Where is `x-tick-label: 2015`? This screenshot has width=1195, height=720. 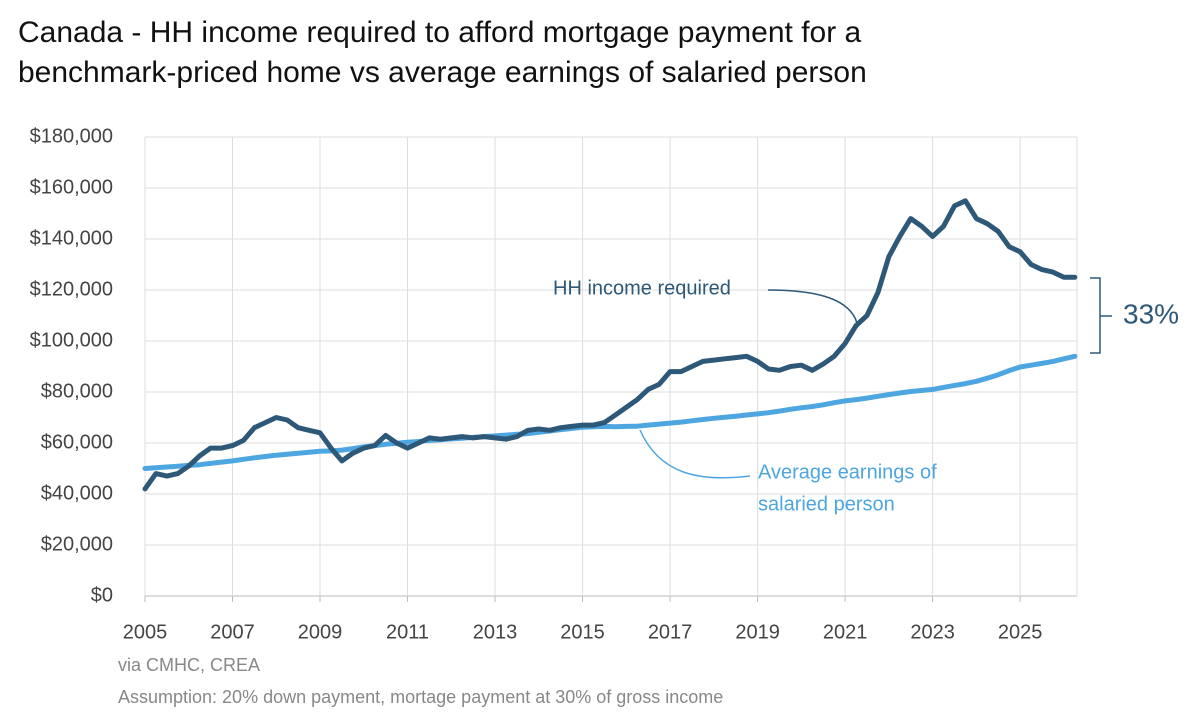
x-tick-label: 2015 is located at coordinates (582, 632).